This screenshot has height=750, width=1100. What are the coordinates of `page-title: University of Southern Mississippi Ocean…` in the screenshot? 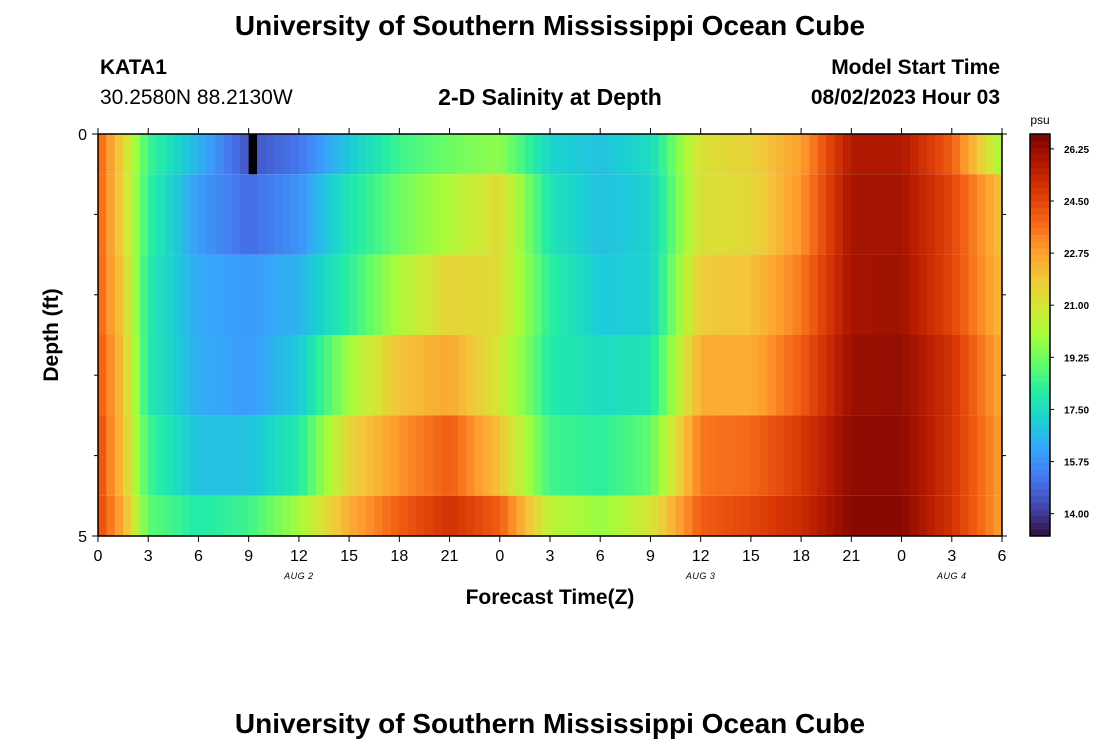 It's located at (550, 25).